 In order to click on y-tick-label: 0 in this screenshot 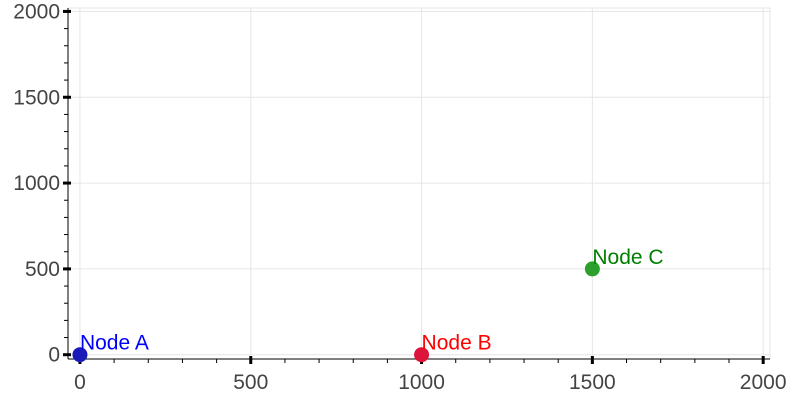, I will do `click(54, 355)`.